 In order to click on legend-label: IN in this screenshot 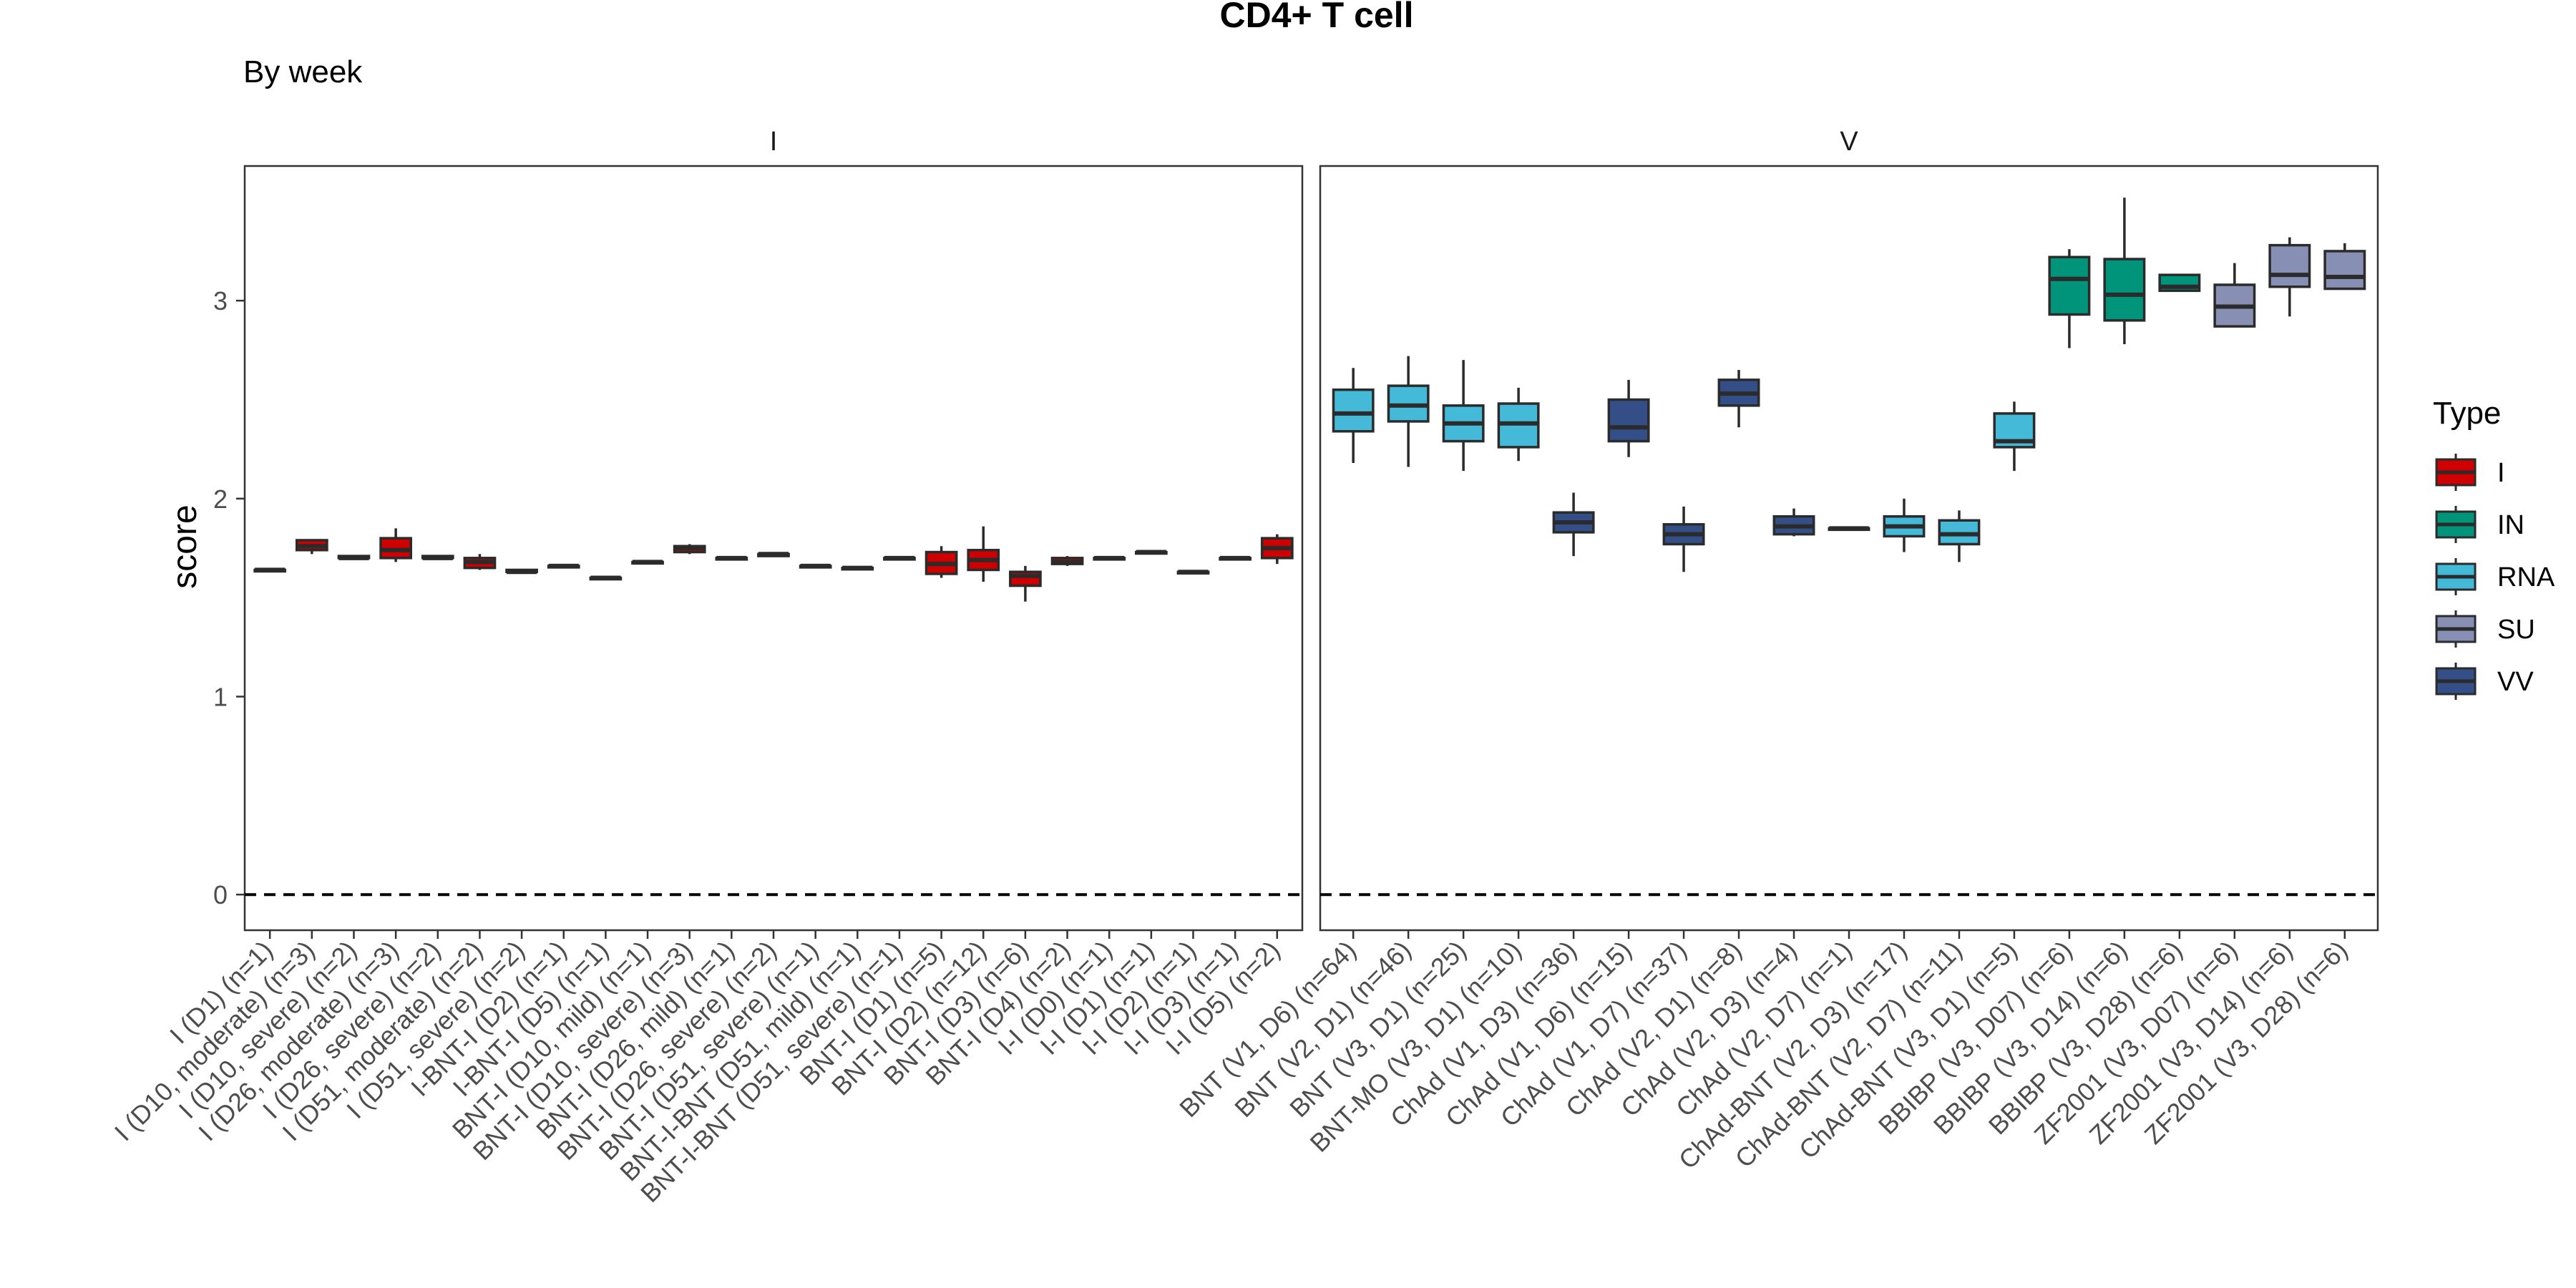, I will do `click(2510, 525)`.